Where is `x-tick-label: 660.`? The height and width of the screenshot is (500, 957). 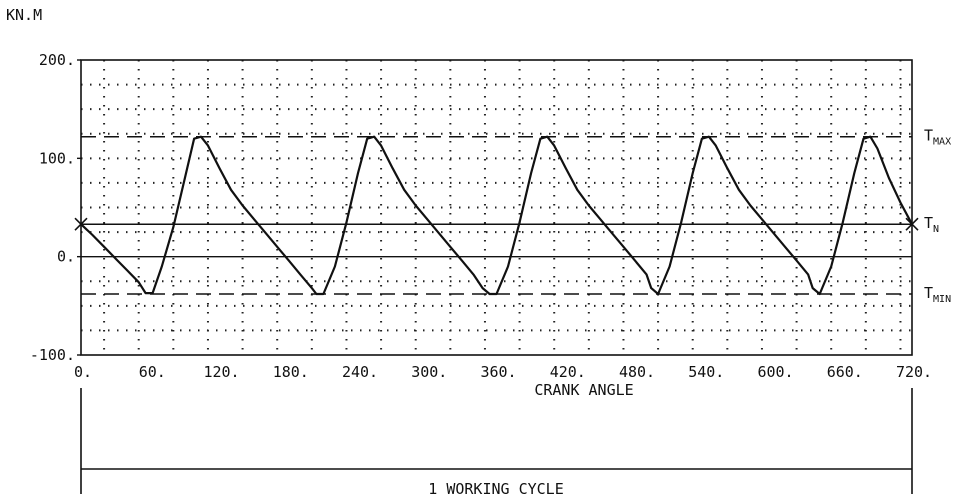
x-tick-label: 660. is located at coordinates (845, 372).